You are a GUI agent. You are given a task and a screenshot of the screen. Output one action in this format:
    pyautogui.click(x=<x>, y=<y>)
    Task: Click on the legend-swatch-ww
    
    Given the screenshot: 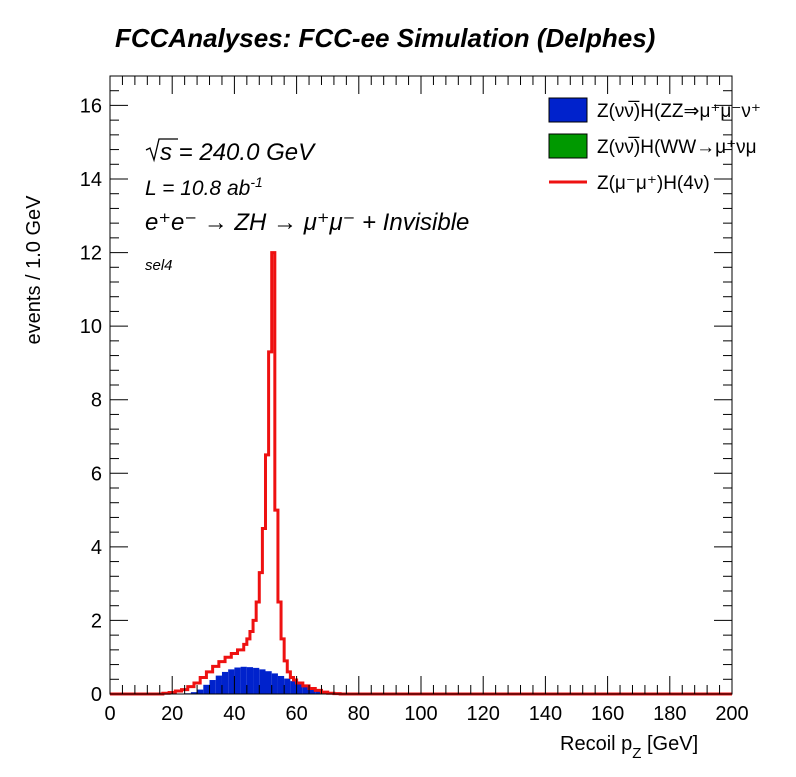 What is the action you would take?
    pyautogui.click(x=568, y=146)
    